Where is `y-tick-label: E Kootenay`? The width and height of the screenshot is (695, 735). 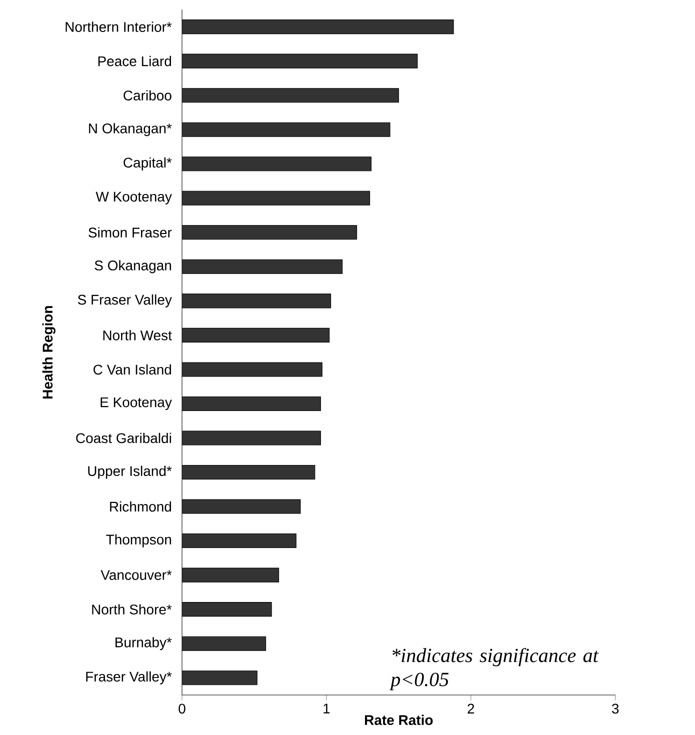
y-tick-label: E Kootenay is located at coordinates (136, 403).